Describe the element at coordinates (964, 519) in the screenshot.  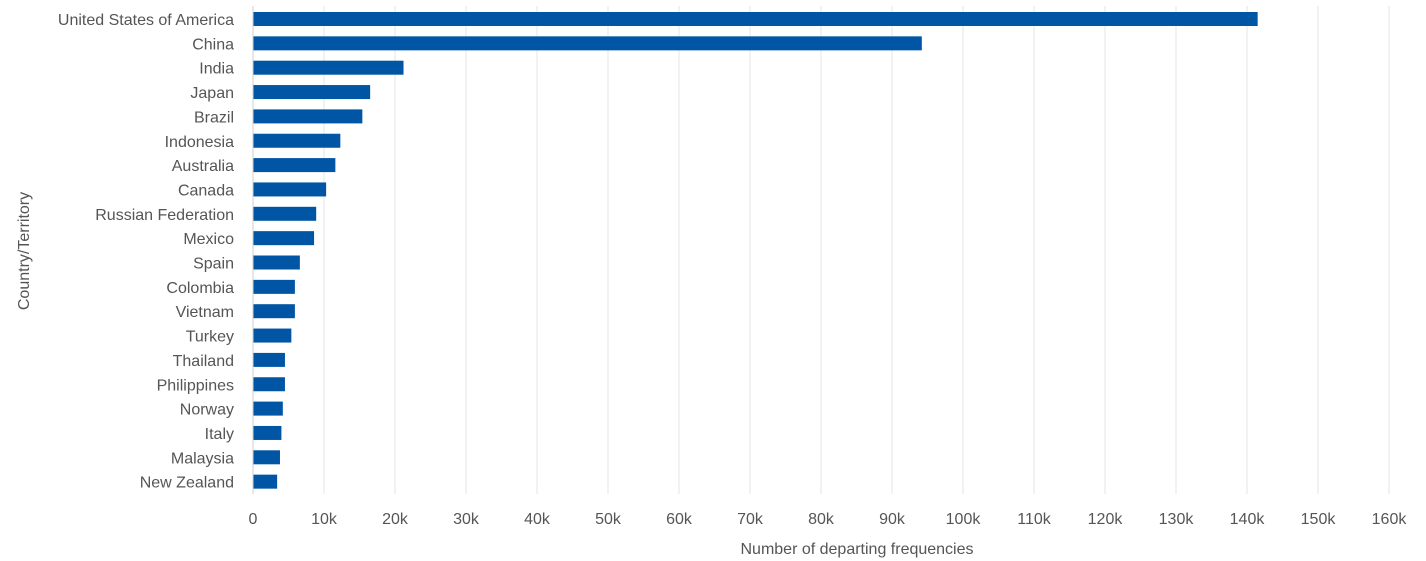
I see `x-tick-label: 100k` at that location.